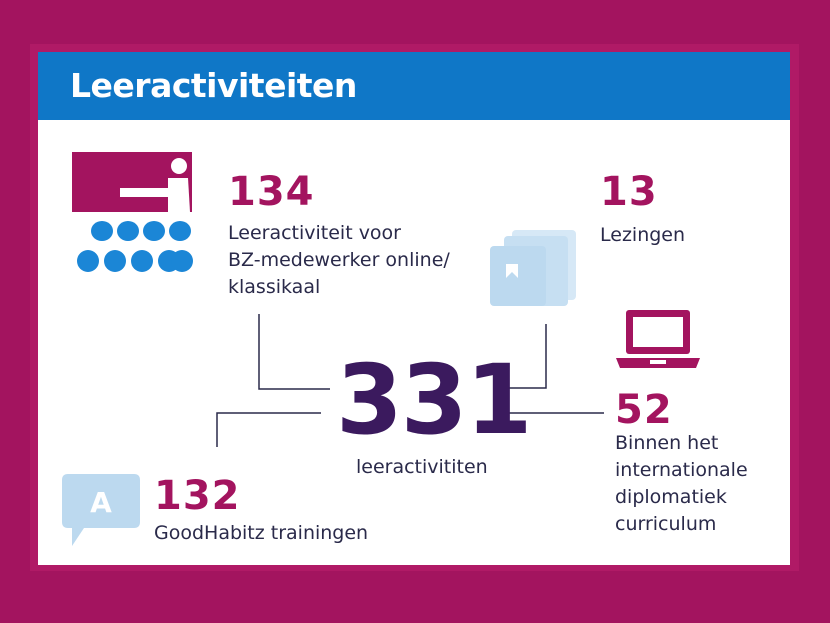 This screenshot has width=830, height=623. Describe the element at coordinates (658, 339) in the screenshot. I see `laptop-icon` at that location.